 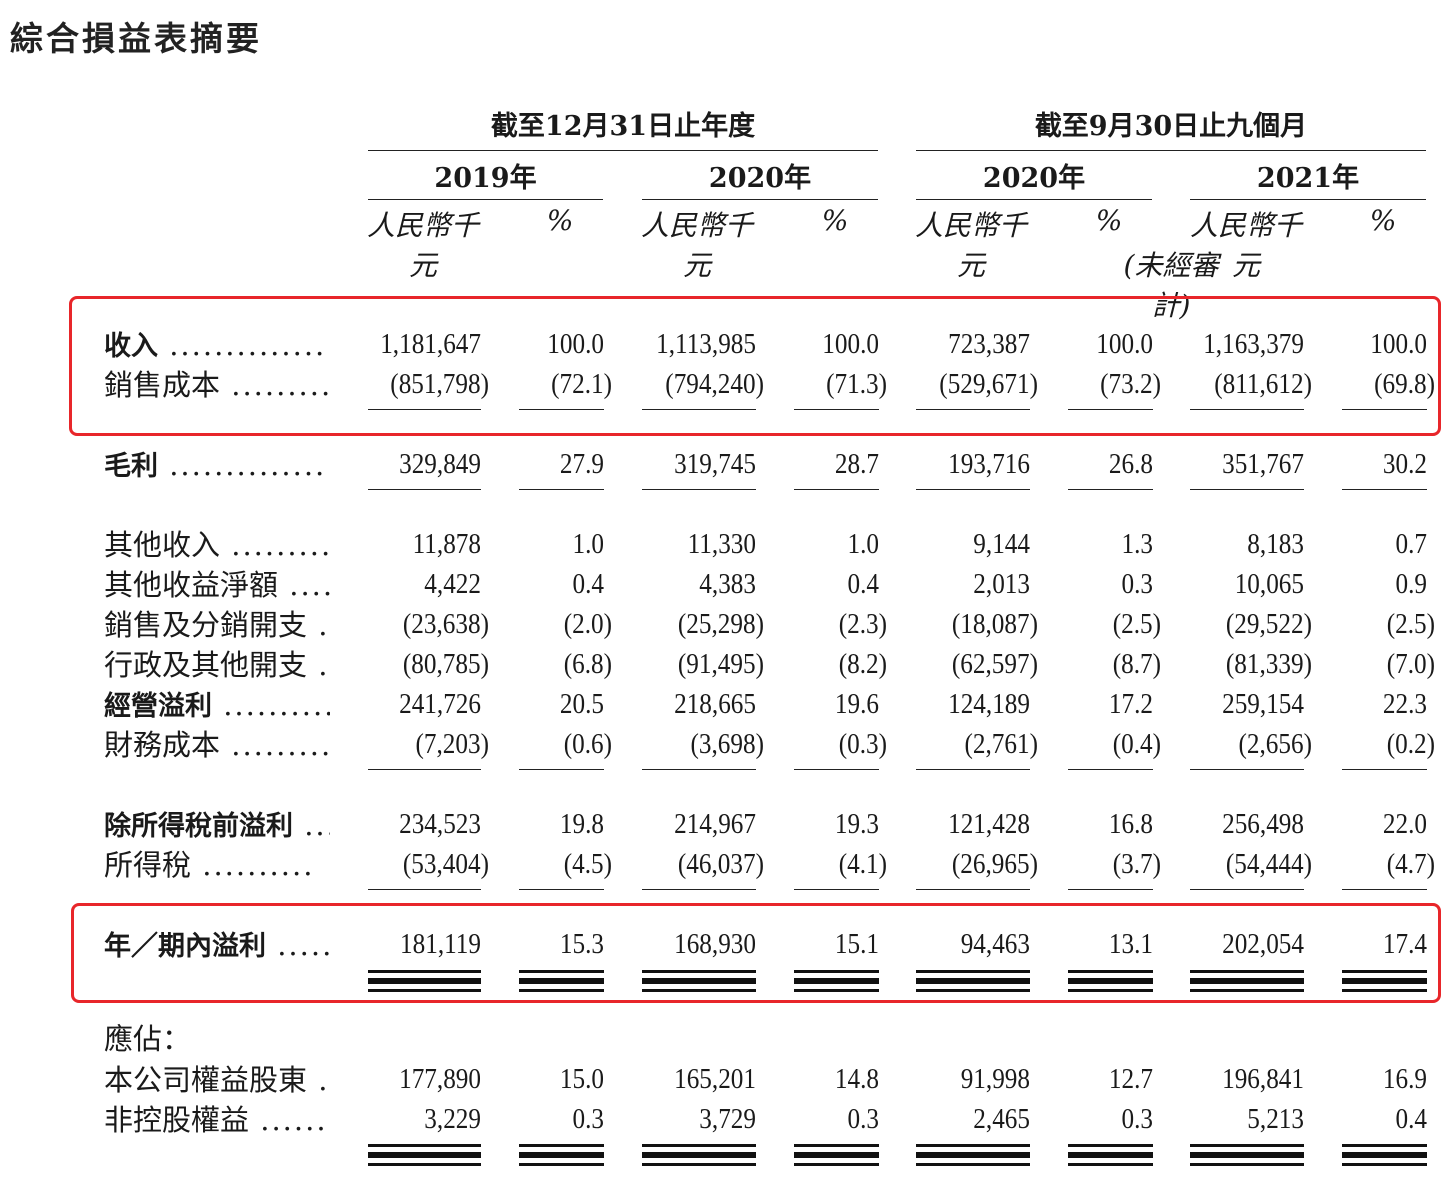 What do you see at coordinates (1410, 864) in the screenshot?
I see `cell-percentage: (4.7)` at bounding box center [1410, 864].